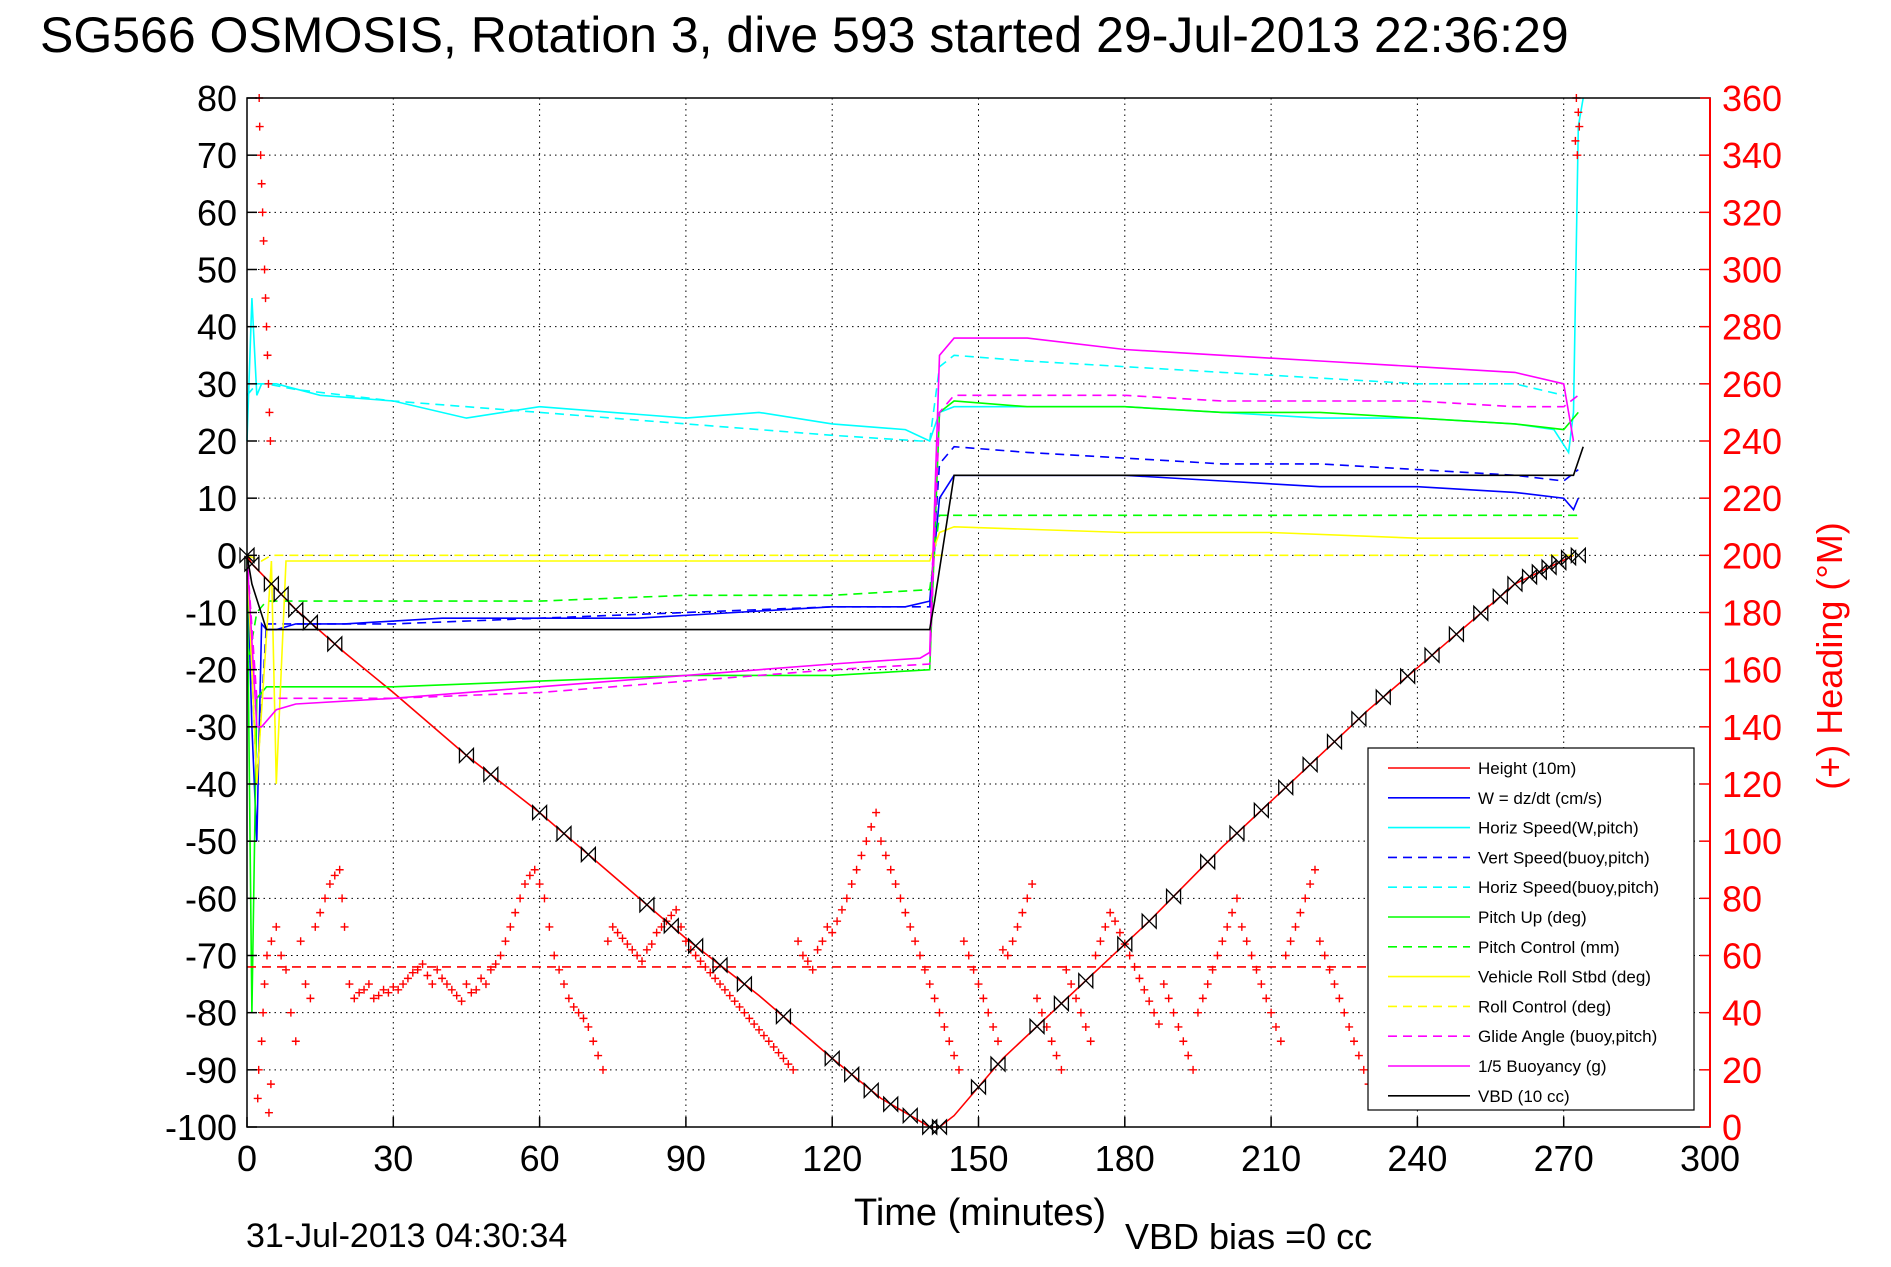 The width and height of the screenshot is (1891, 1267). What do you see at coordinates (211, 841) in the screenshot?
I see `y-tick-label: -50` at bounding box center [211, 841].